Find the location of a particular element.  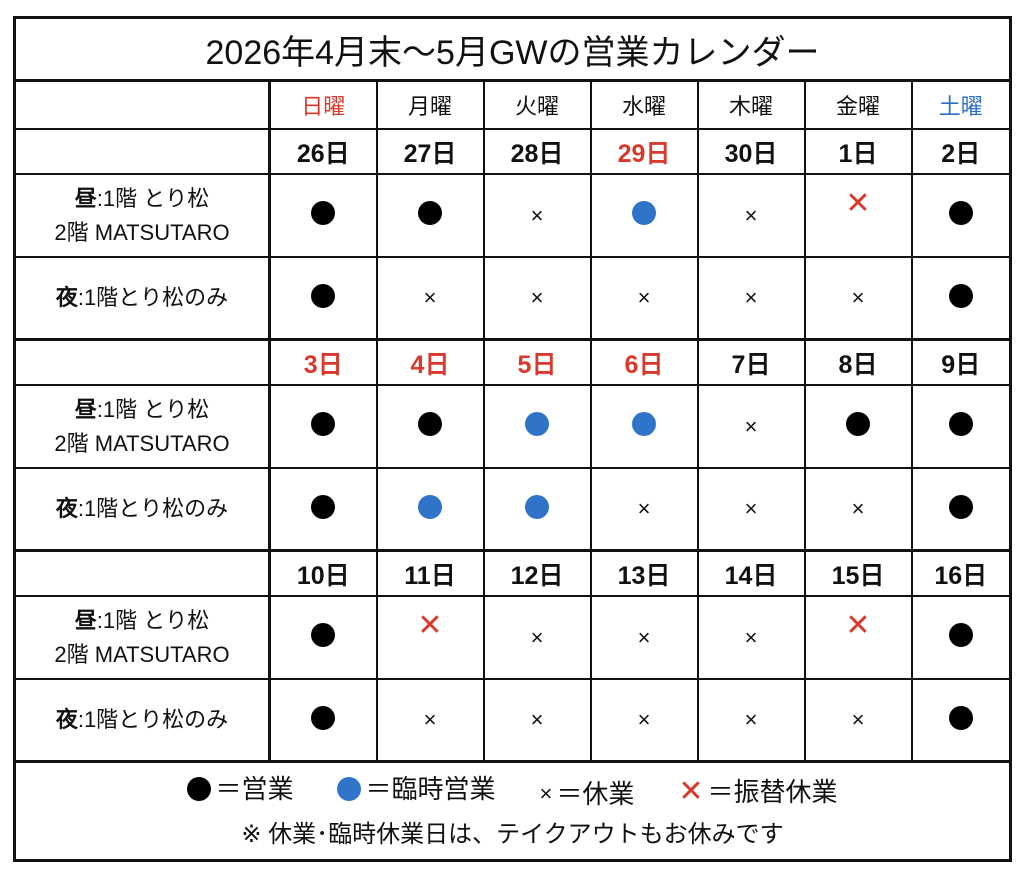

lunch-row: 昼:1階 とり松 2階 MATSUTARO ✕ × × × ✕ is located at coordinates (512, 637).